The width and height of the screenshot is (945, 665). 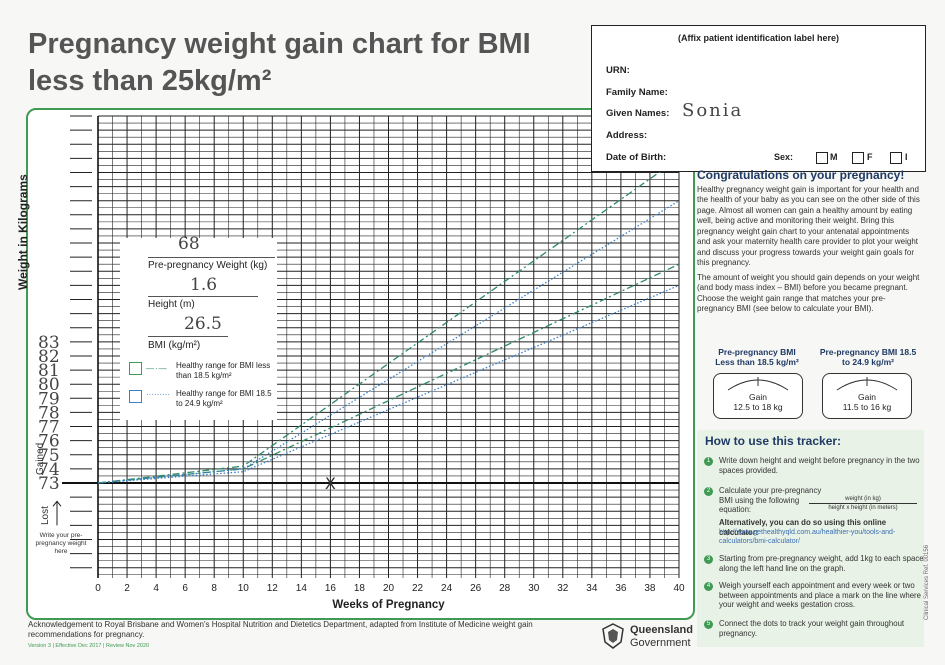 I want to click on x-tick-label: 6, so click(x=185, y=588).